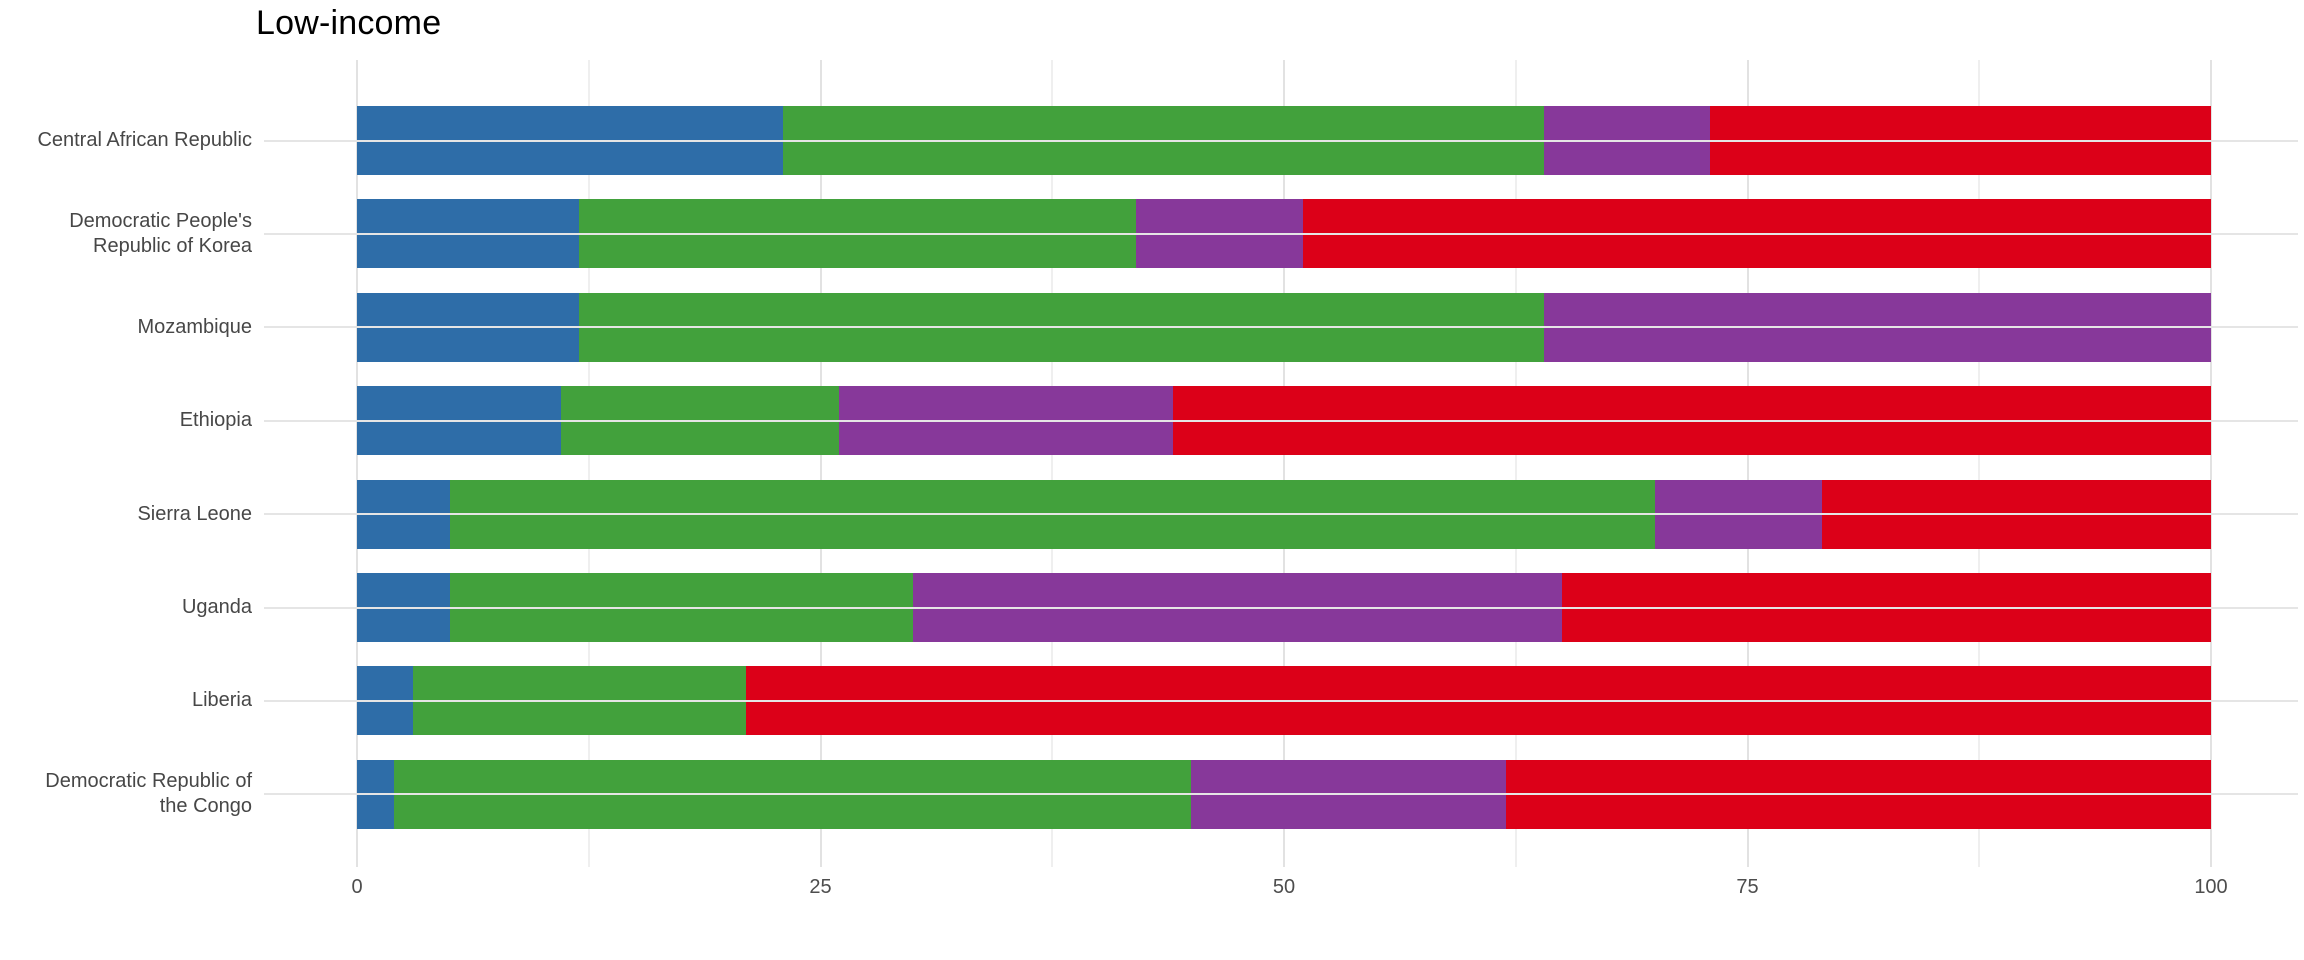 The image size is (2304, 960). I want to click on chart-title: Low-income, so click(349, 23).